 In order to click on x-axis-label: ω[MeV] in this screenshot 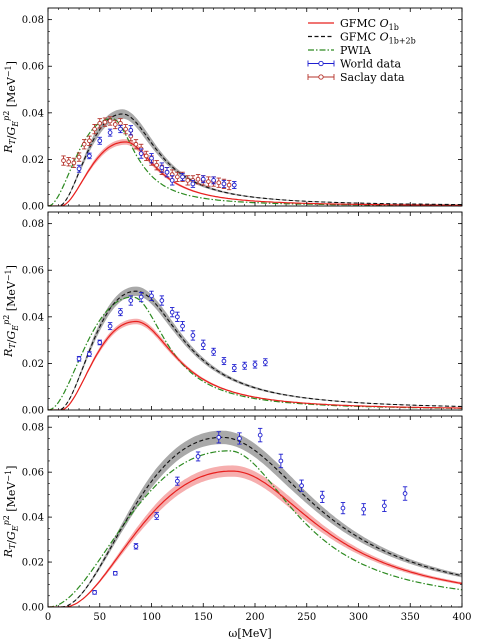, I will do `click(249, 633)`.